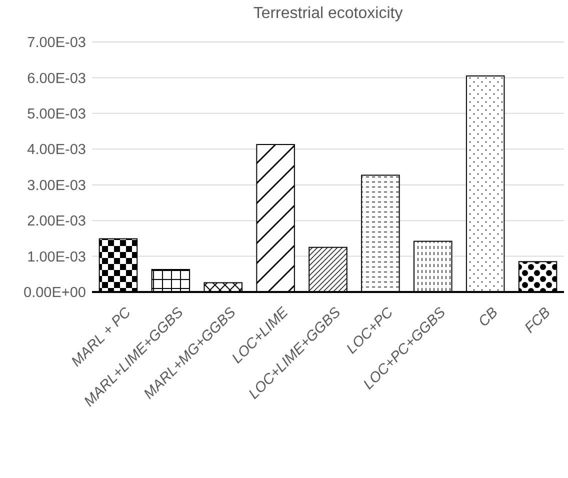 The width and height of the screenshot is (568, 478). Describe the element at coordinates (56, 78) in the screenshot. I see `y-tick-label: 6.00E-03` at that location.